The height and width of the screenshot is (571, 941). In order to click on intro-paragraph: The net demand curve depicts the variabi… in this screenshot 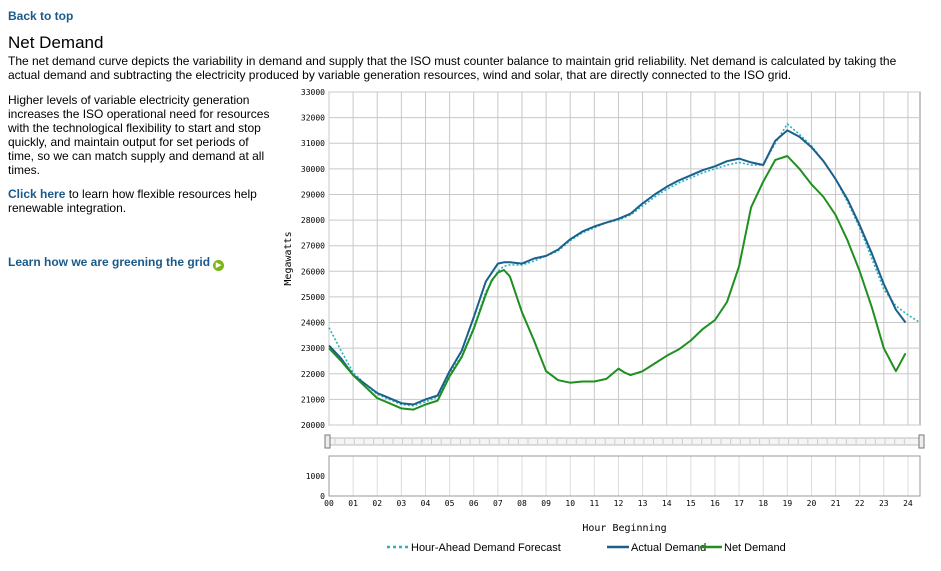, I will do `click(452, 68)`.